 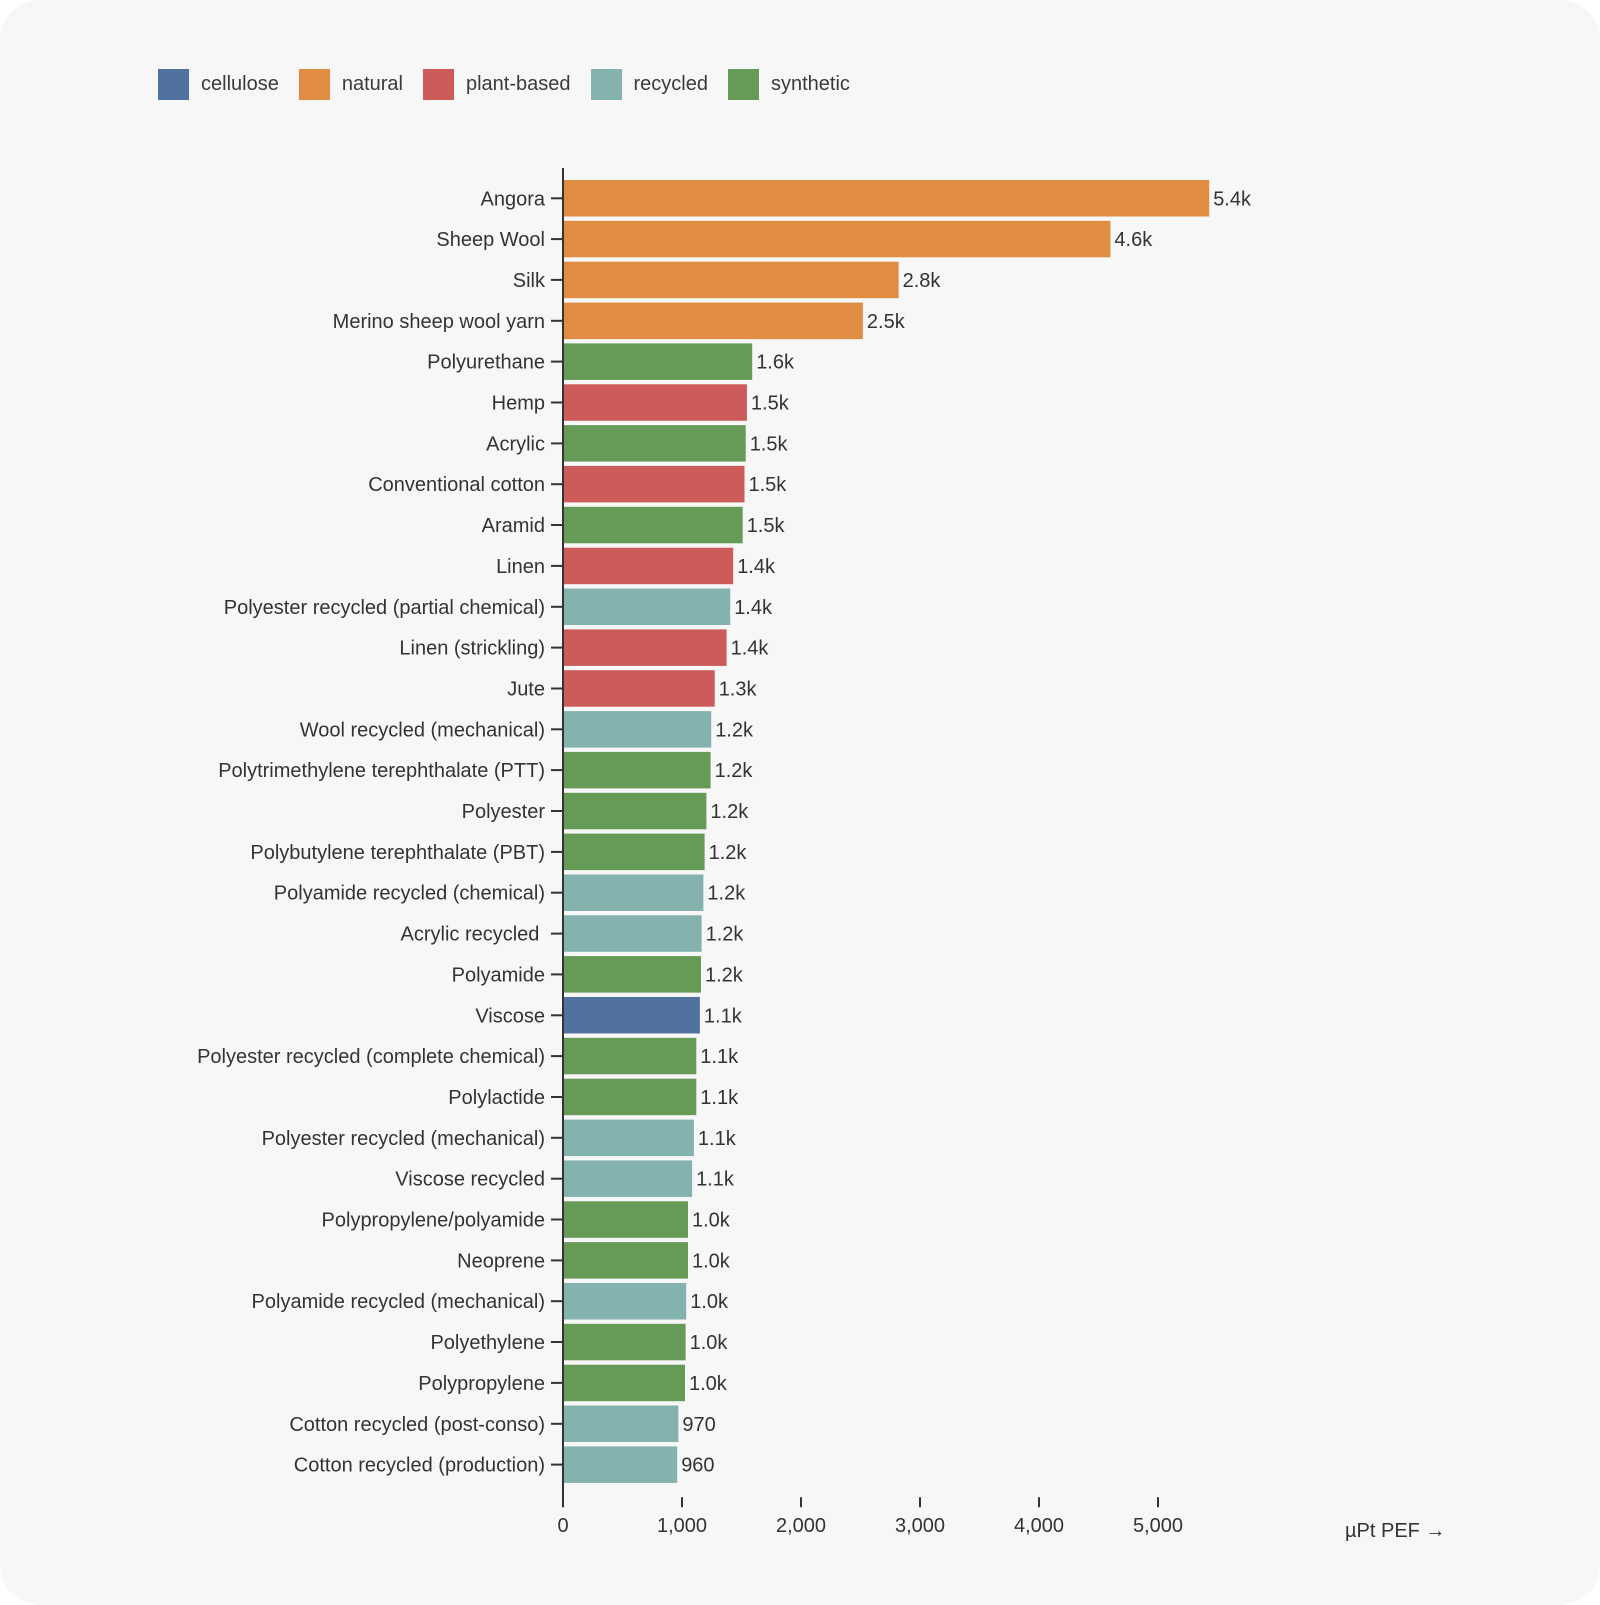 What do you see at coordinates (510, 1016) in the screenshot?
I see `category-label: Viscose` at bounding box center [510, 1016].